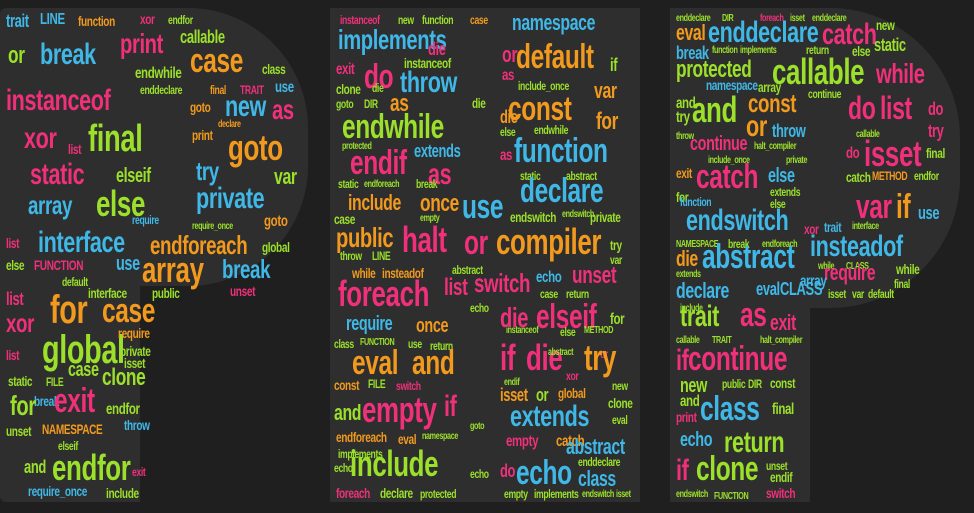  Describe the element at coordinates (783, 383) in the screenshot. I see `keyword-word: const` at that location.